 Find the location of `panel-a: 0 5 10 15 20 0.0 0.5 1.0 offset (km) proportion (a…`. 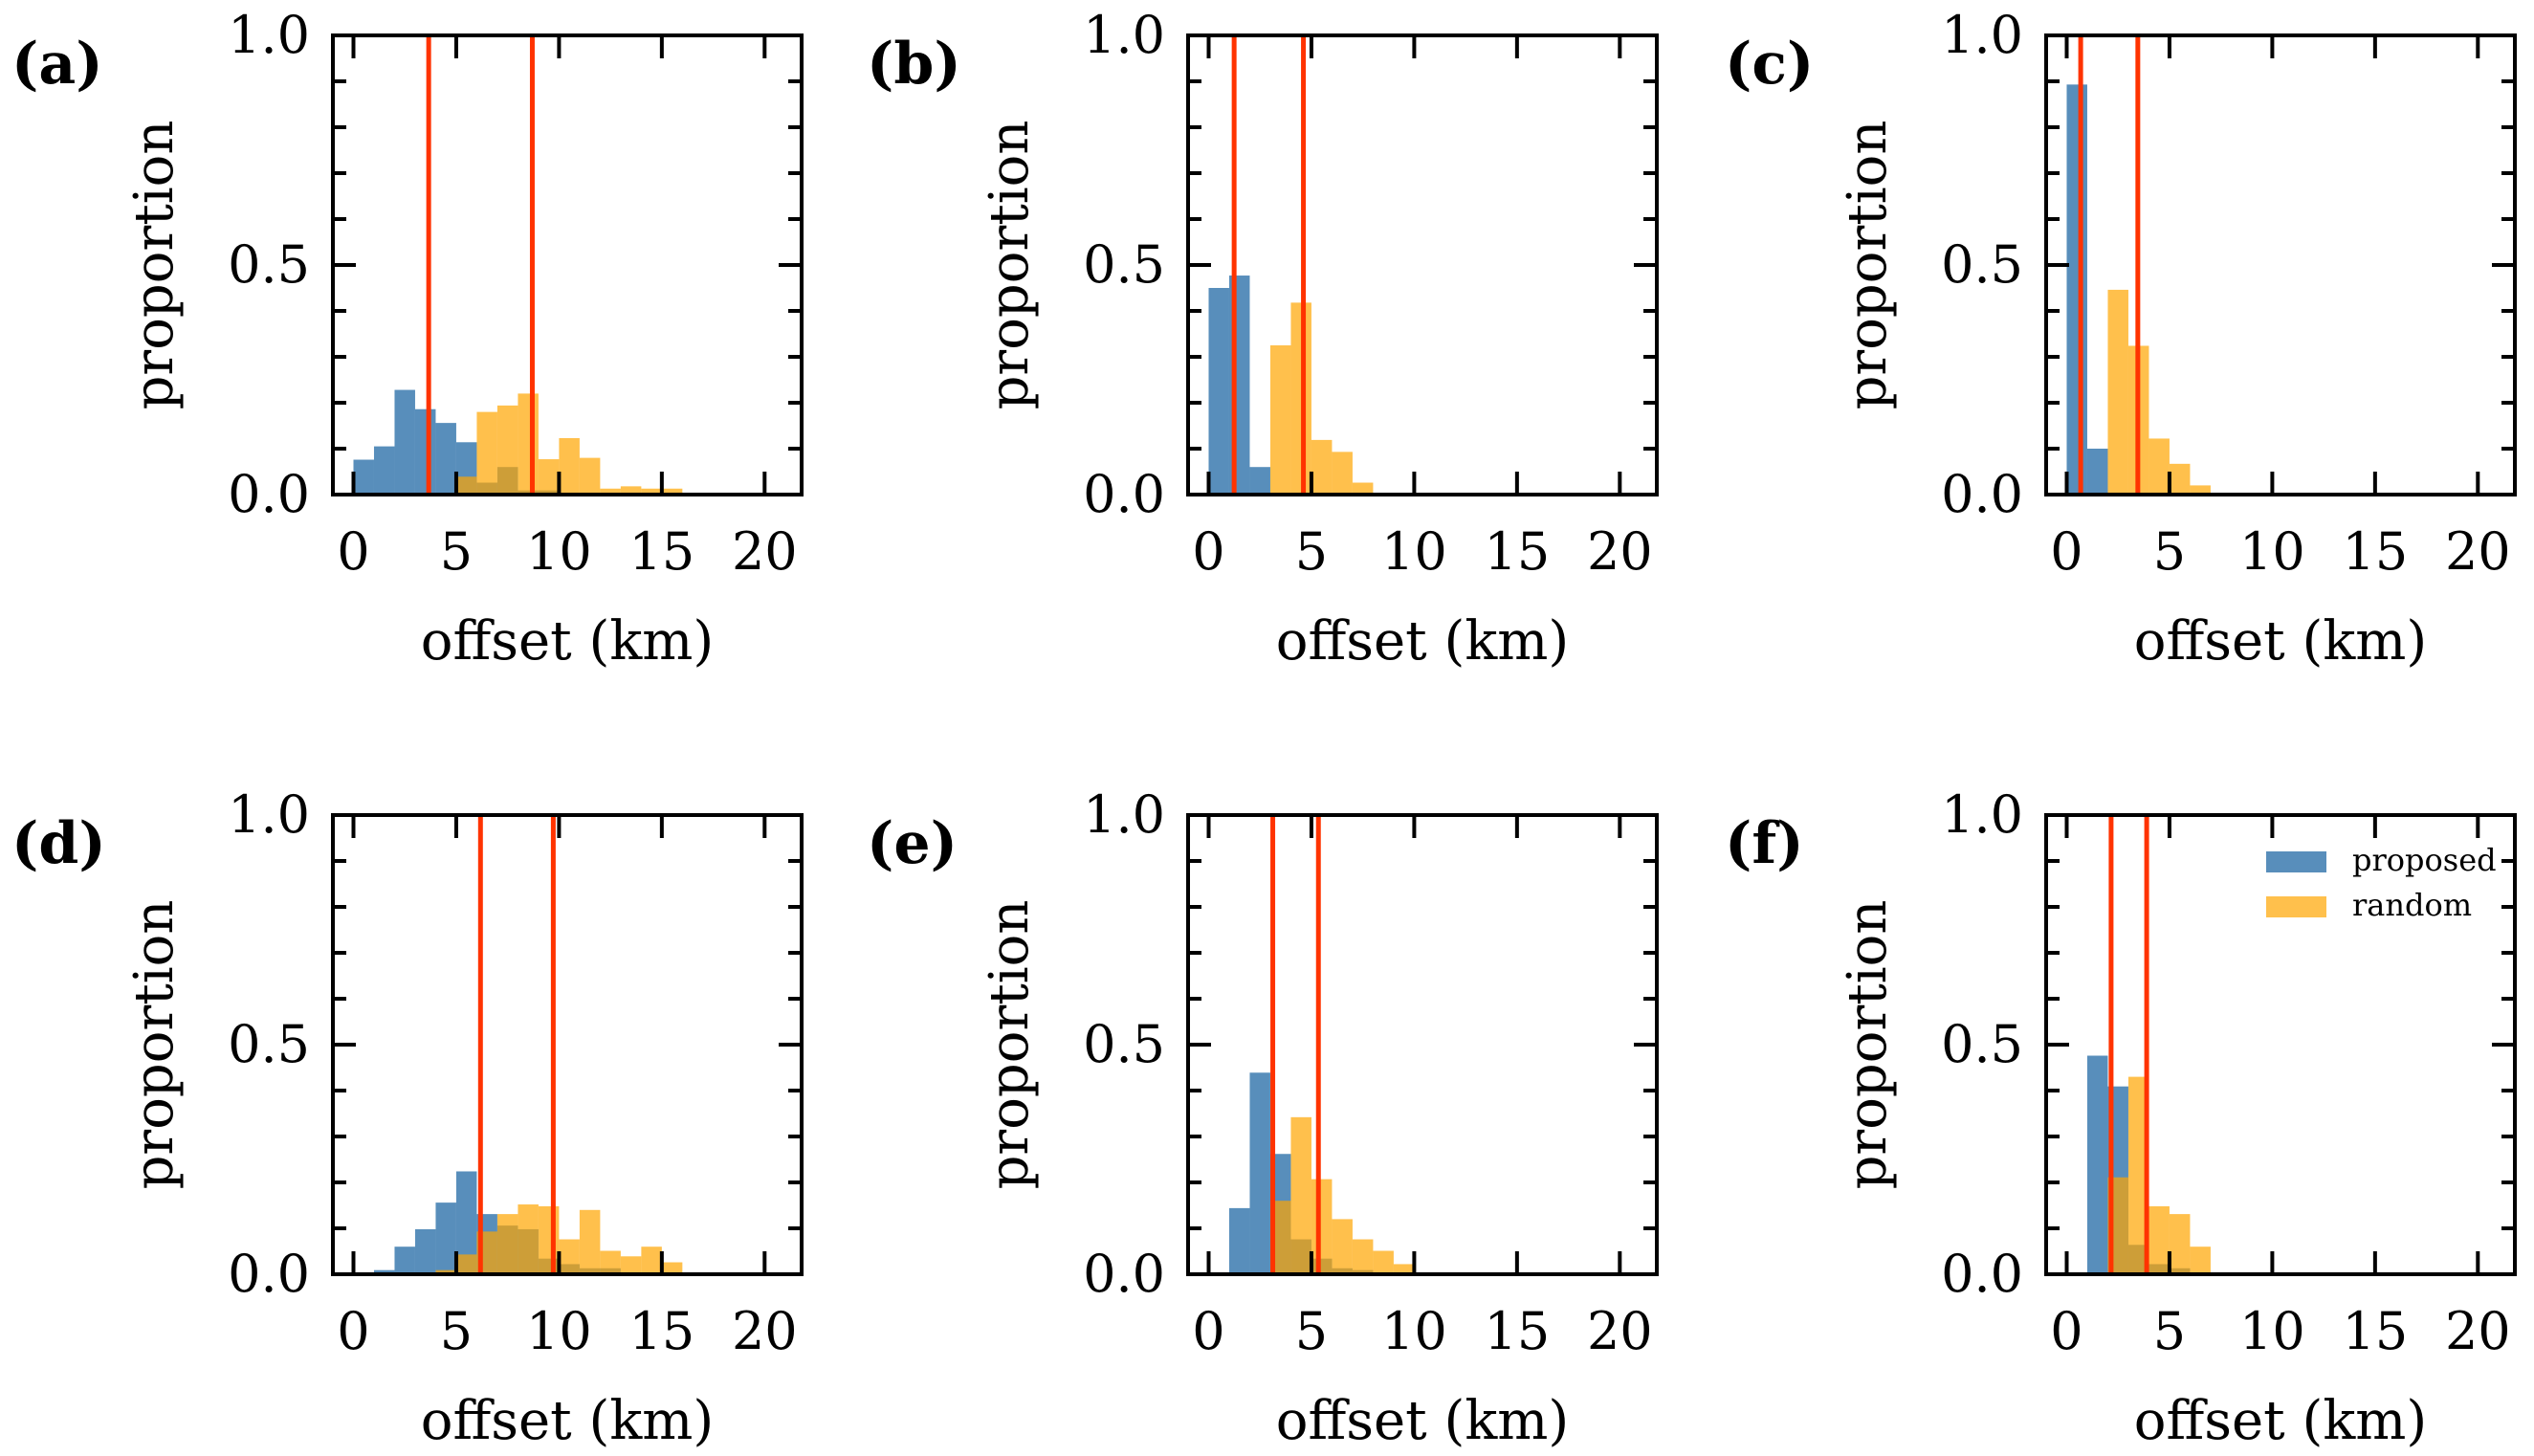

panel-a: 0 5 10 15 20 0.0 0.5 1.0 offset (km) proportion (a… is located at coordinates (407, 339).